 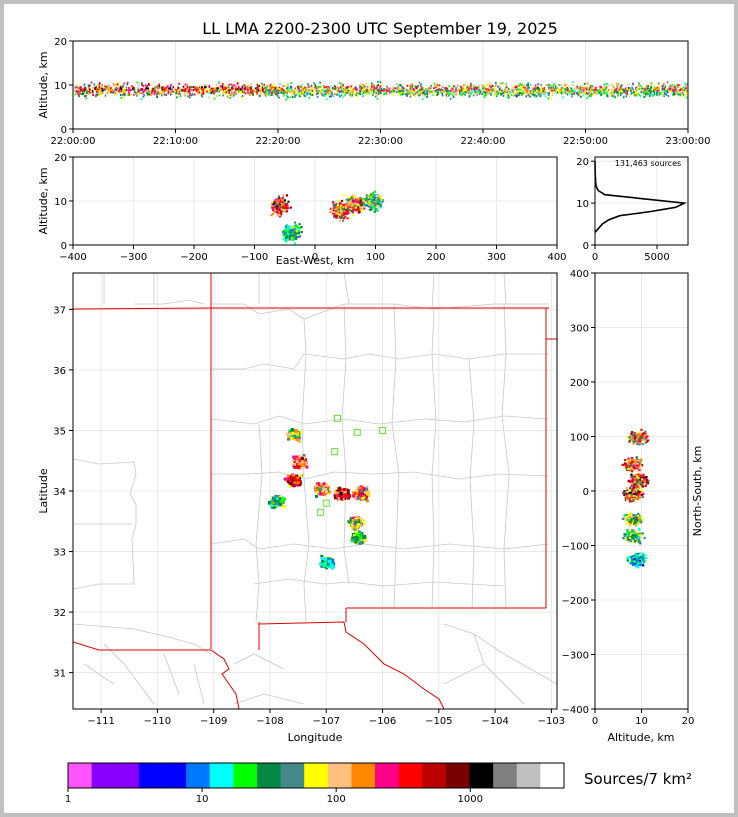 What do you see at coordinates (688, 141) in the screenshot?
I see `time-height-x-tick-label: 23:00:00` at bounding box center [688, 141].